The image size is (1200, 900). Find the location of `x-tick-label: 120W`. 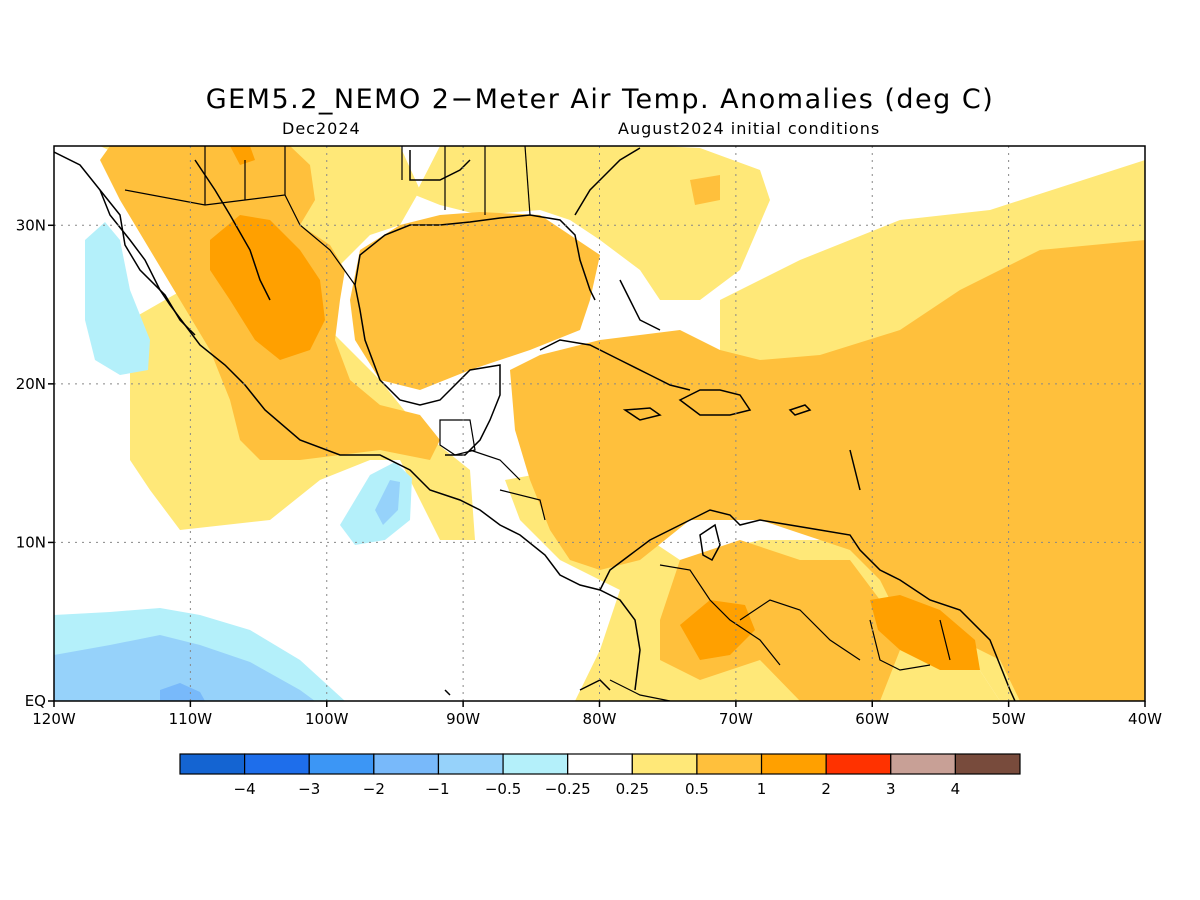

x-tick-label: 120W is located at coordinates (54, 719).